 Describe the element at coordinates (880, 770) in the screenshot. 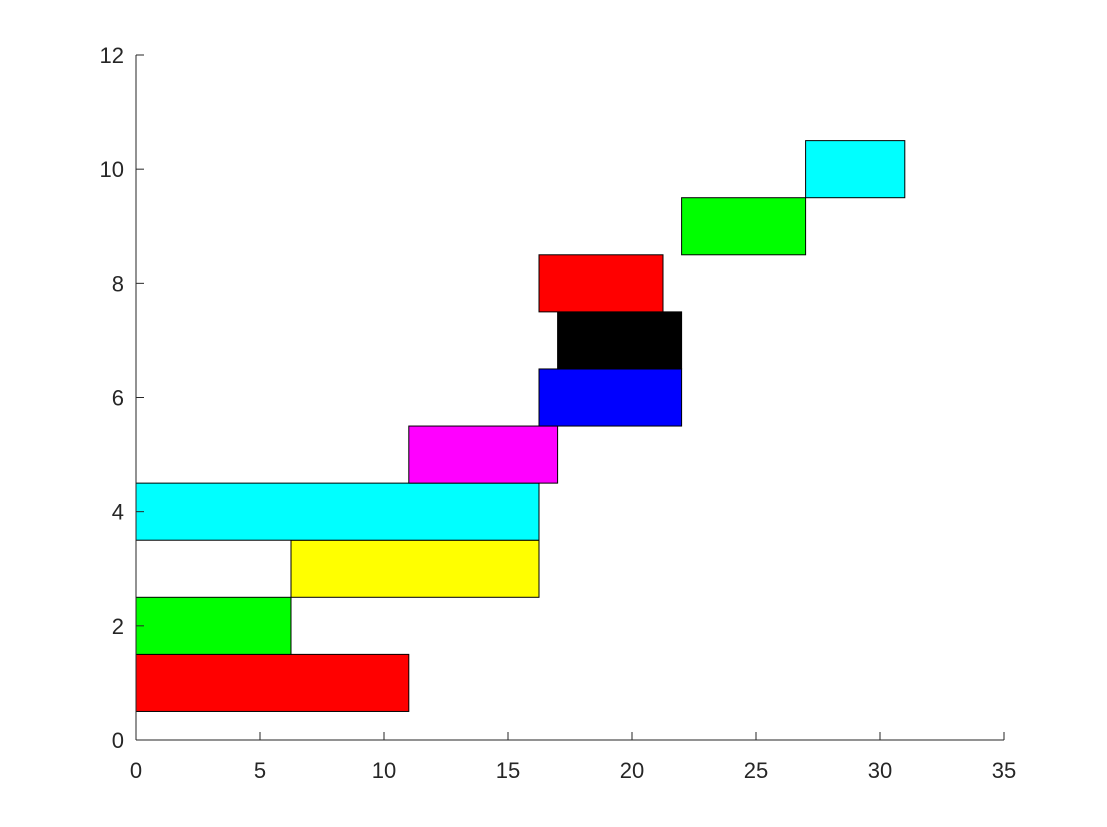

I see `x-tick-label: 30` at that location.